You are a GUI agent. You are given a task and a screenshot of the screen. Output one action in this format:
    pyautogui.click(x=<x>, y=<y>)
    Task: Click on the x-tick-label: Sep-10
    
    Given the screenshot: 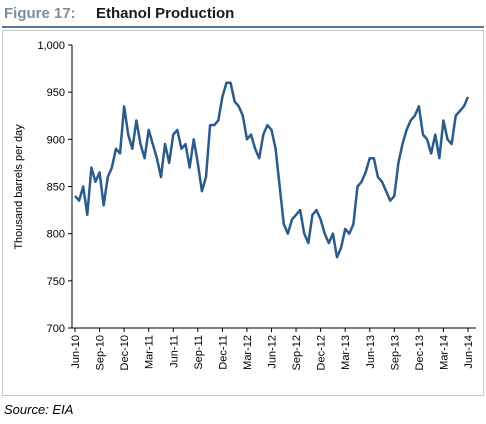 What is the action you would take?
    pyautogui.click(x=101, y=352)
    